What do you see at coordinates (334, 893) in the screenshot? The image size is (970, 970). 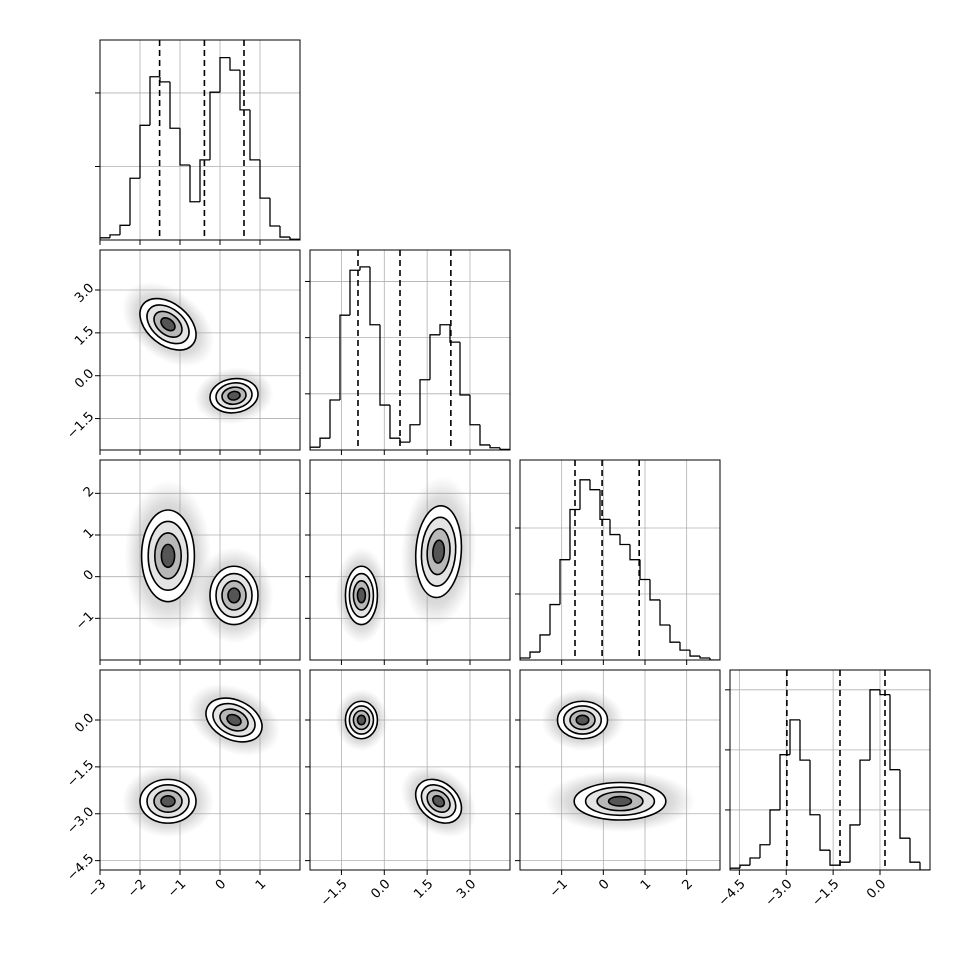 I see `x-tick-label: −1.5` at bounding box center [334, 893].